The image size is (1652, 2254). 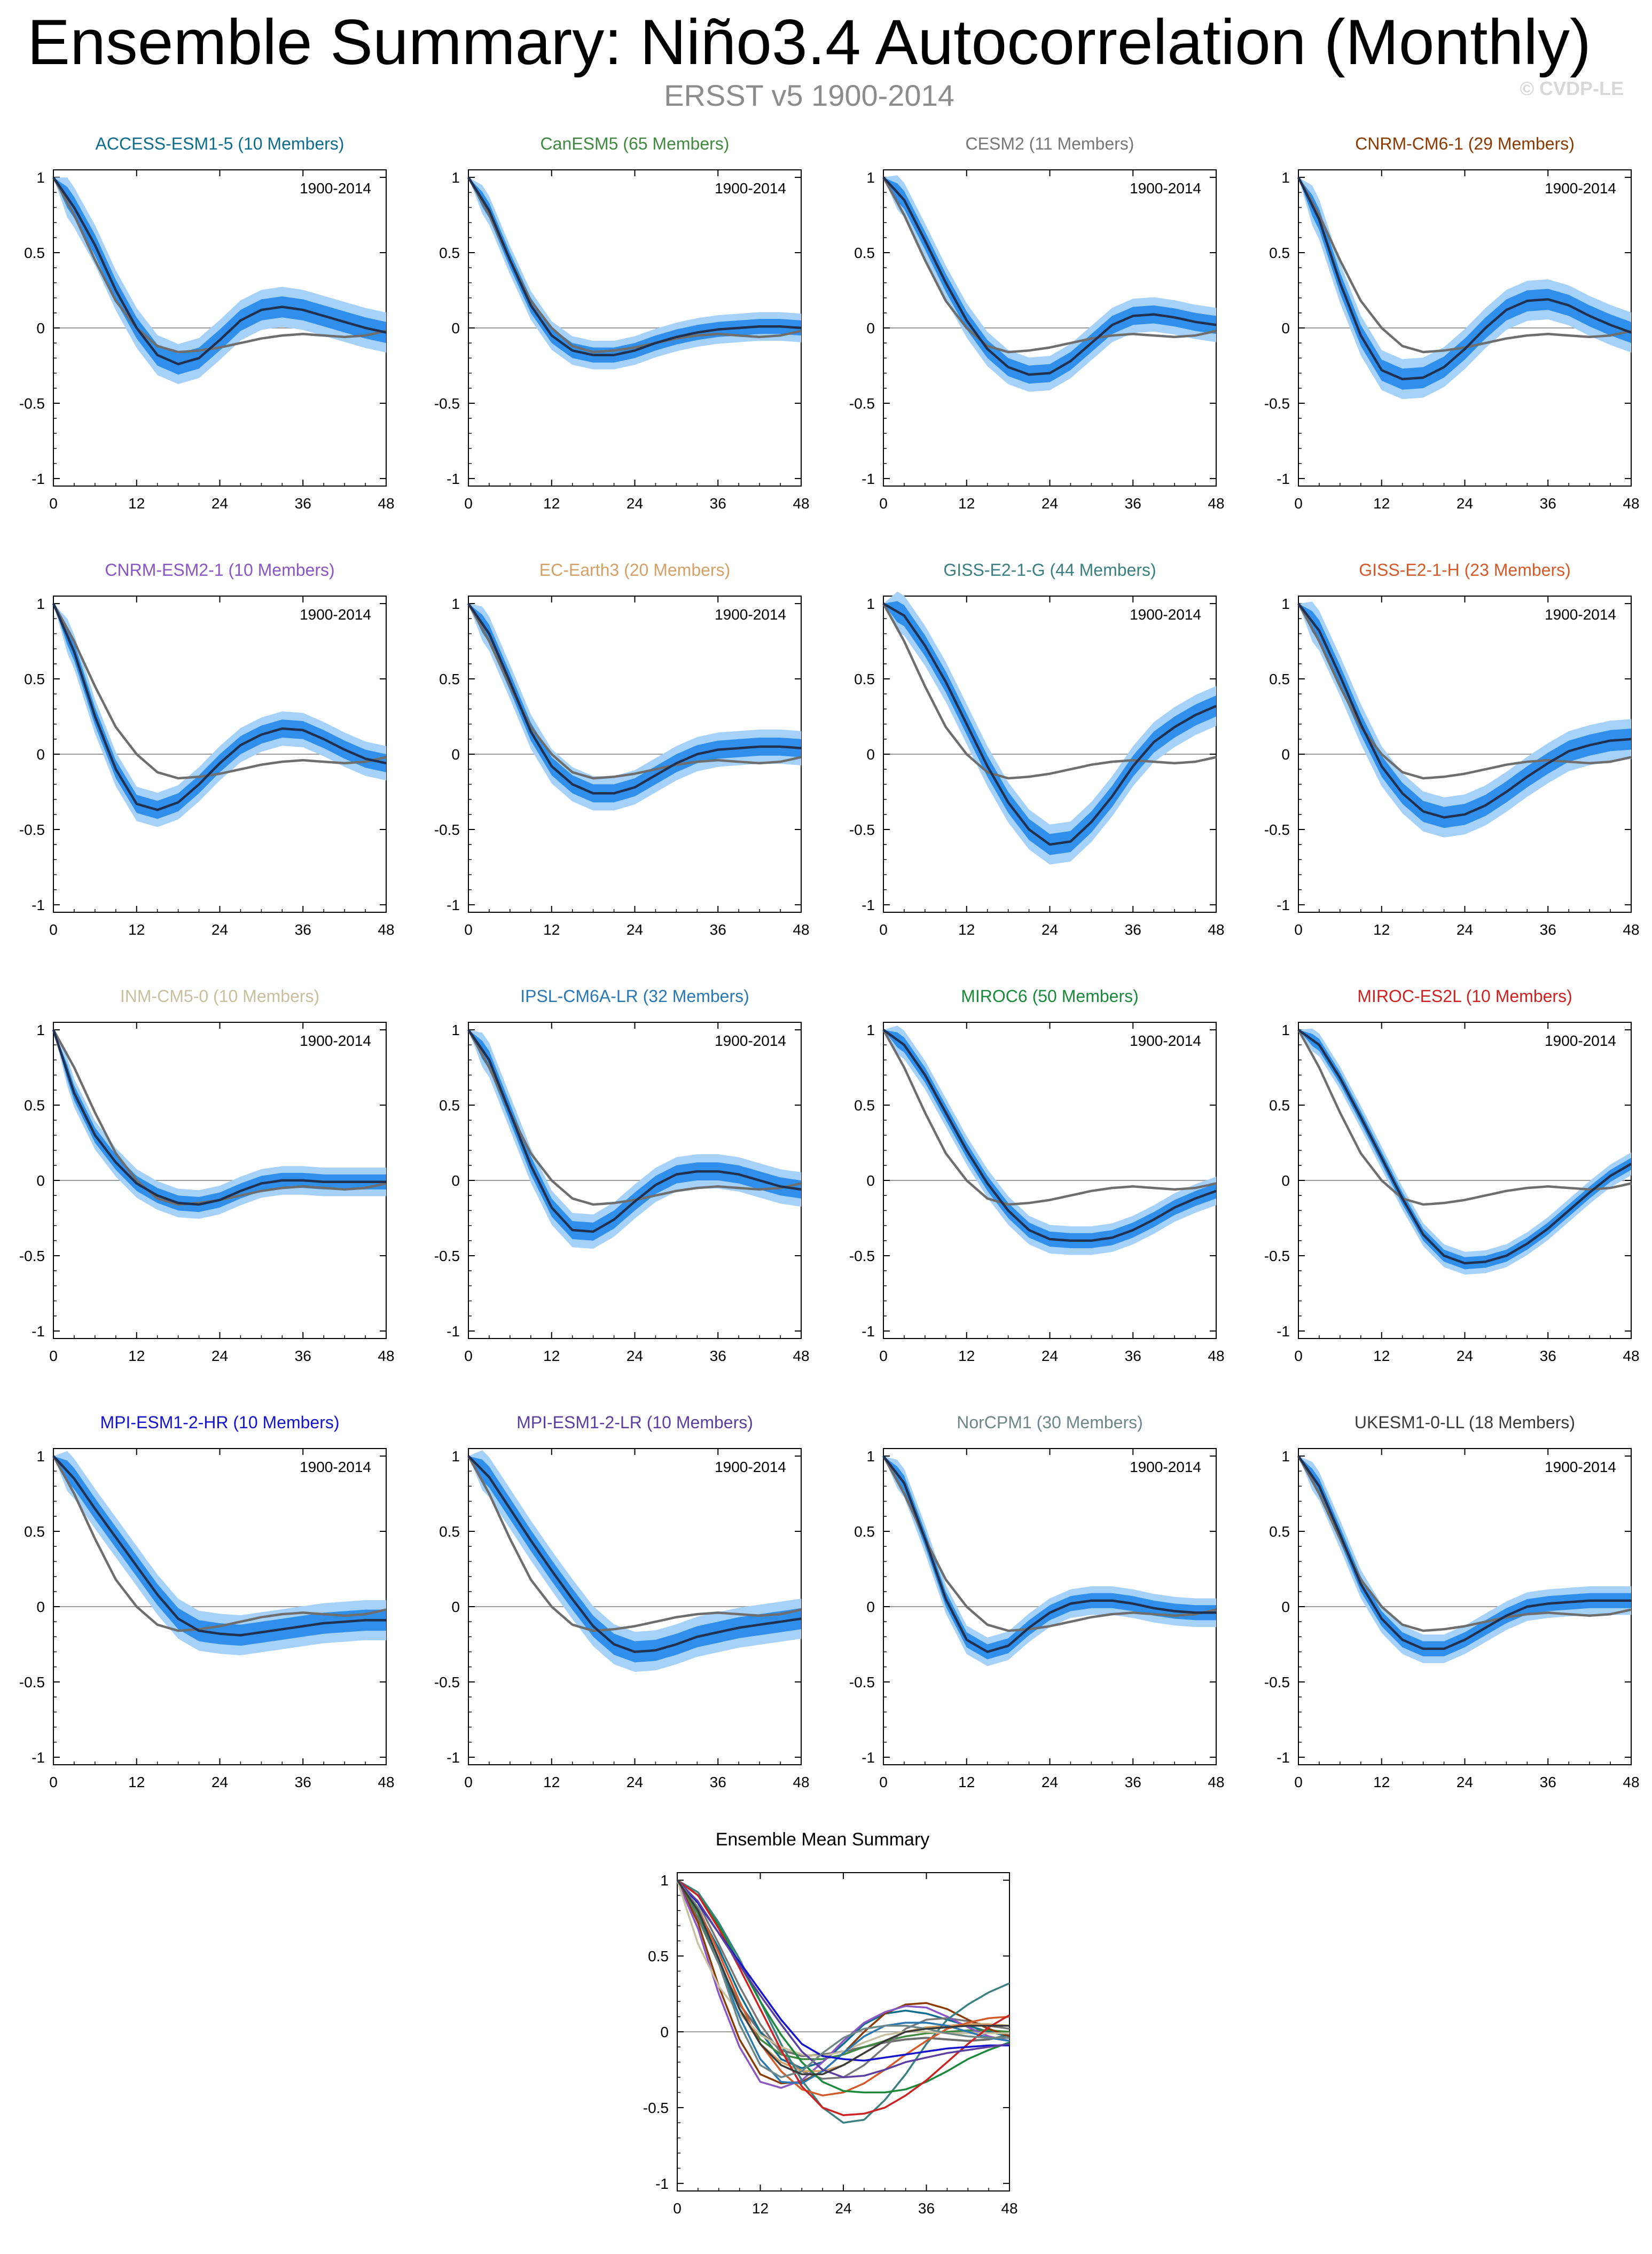 What do you see at coordinates (1279, 1532) in the screenshot?
I see `panel-16-ytick-label: 0.5` at bounding box center [1279, 1532].